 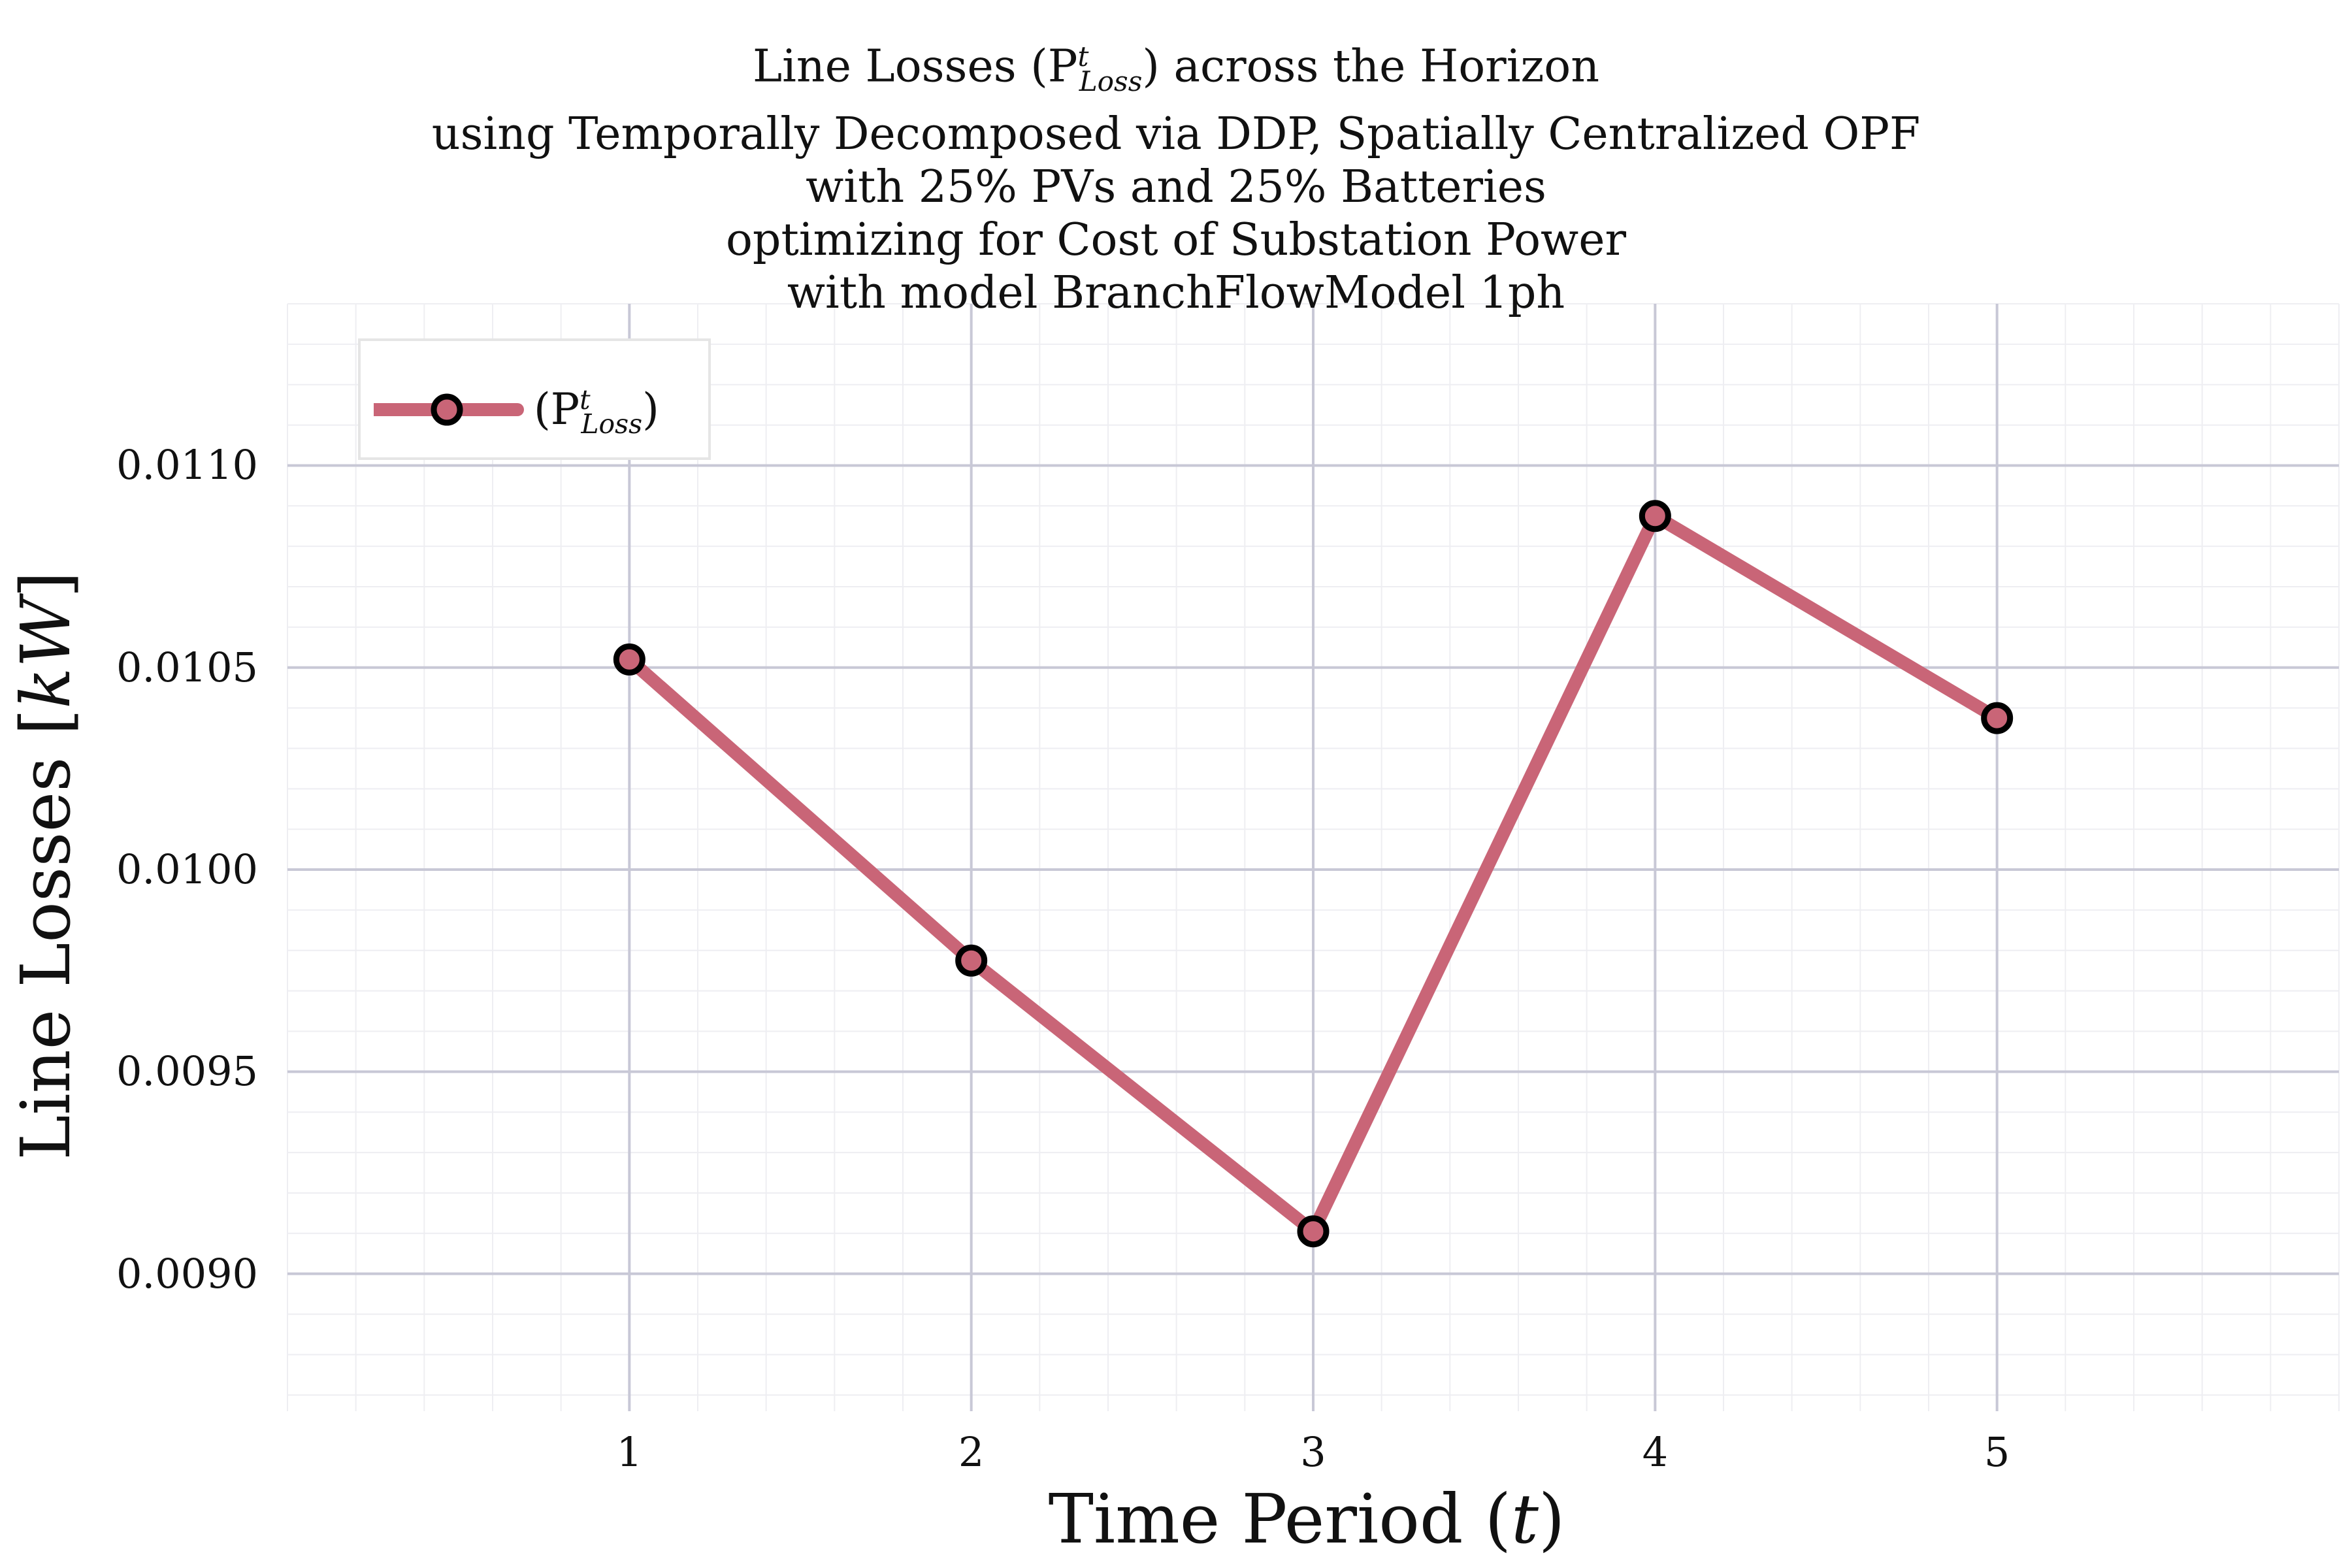 I want to click on legend: (PtLoss), so click(x=534, y=399).